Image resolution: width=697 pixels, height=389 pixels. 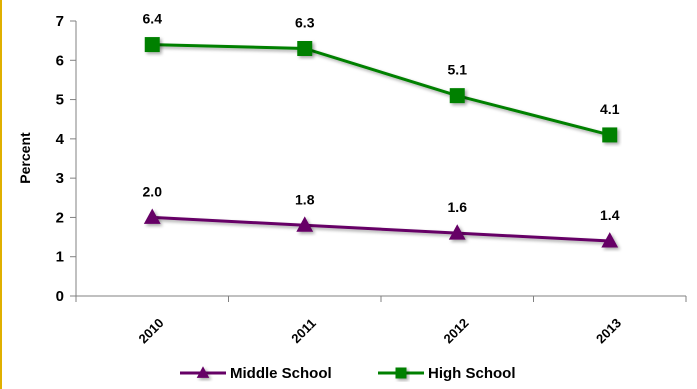 I want to click on data-label: 1.4, so click(x=610, y=215).